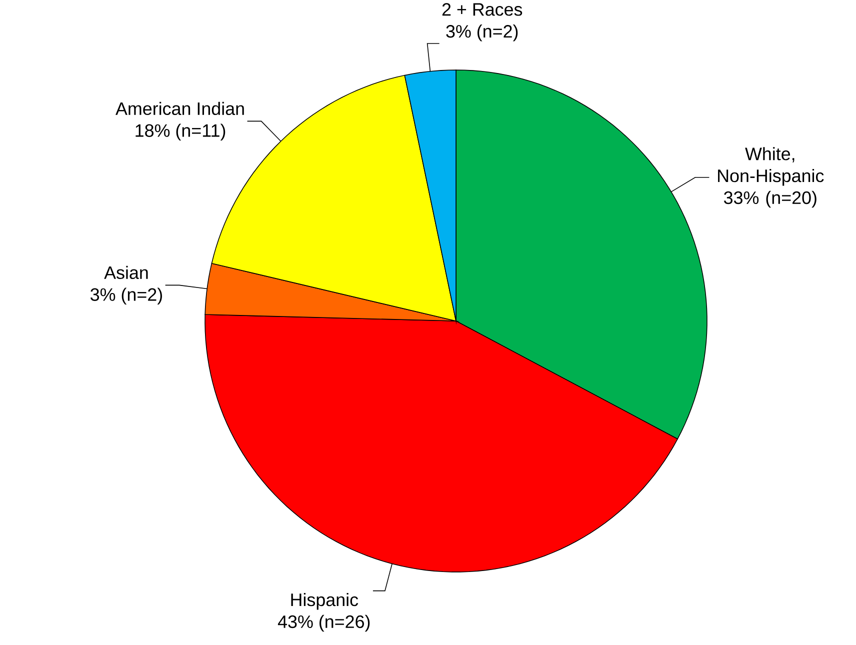 Image resolution: width=856 pixels, height=645 pixels. I want to click on slice-label: American Indian, so click(180, 109).